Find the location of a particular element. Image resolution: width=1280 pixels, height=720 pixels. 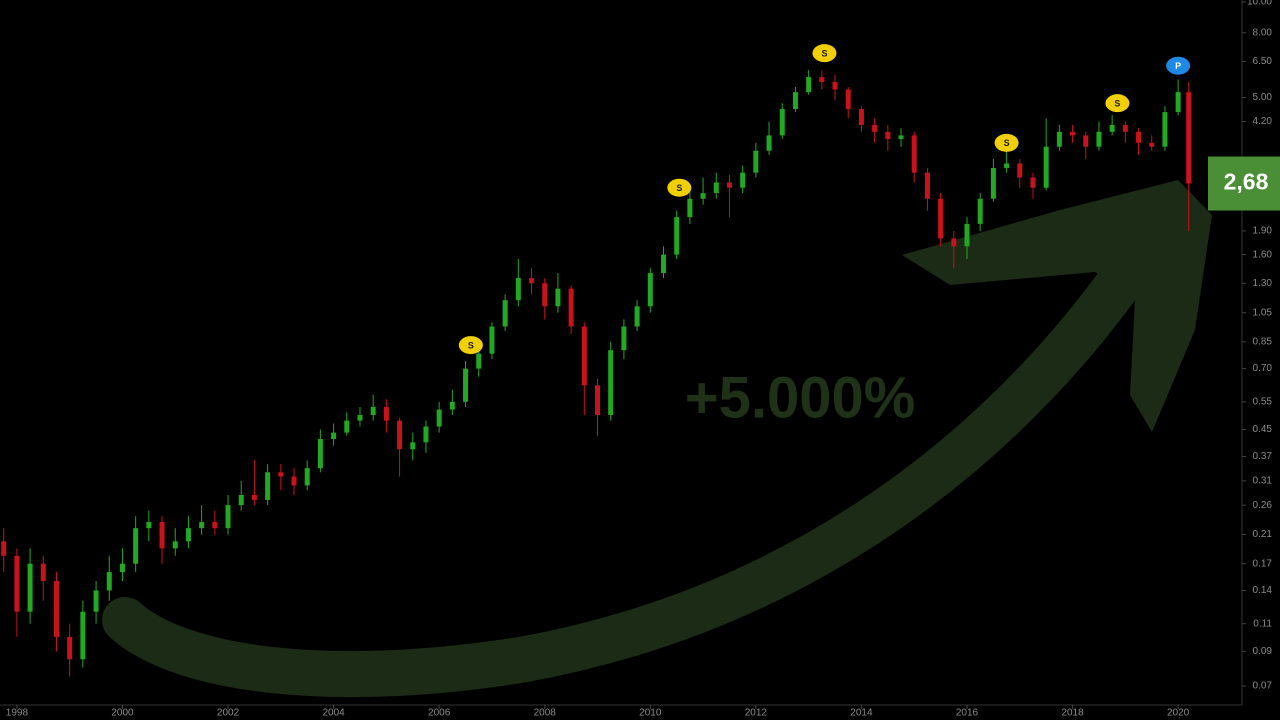

y-tick-label: 1.05 is located at coordinates (1263, 312).